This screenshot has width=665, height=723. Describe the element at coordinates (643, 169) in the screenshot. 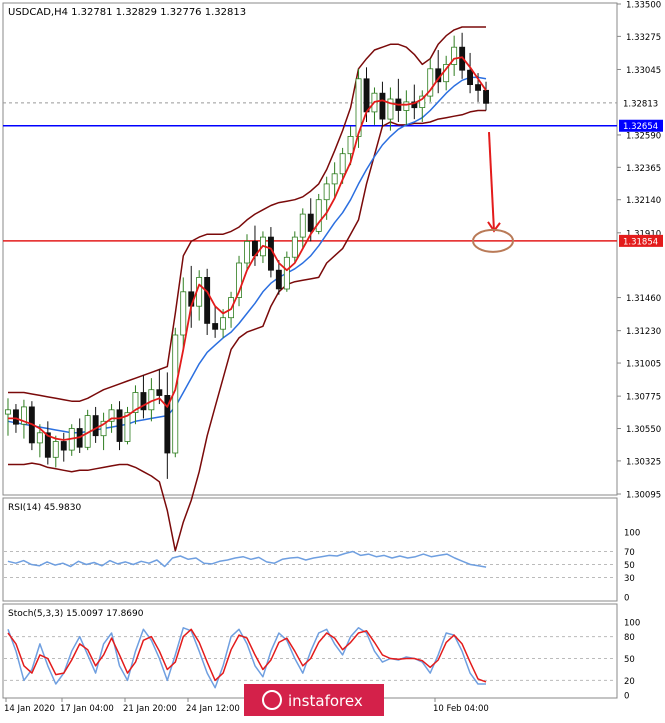

I see `price-tick-label: 1.32365` at that location.